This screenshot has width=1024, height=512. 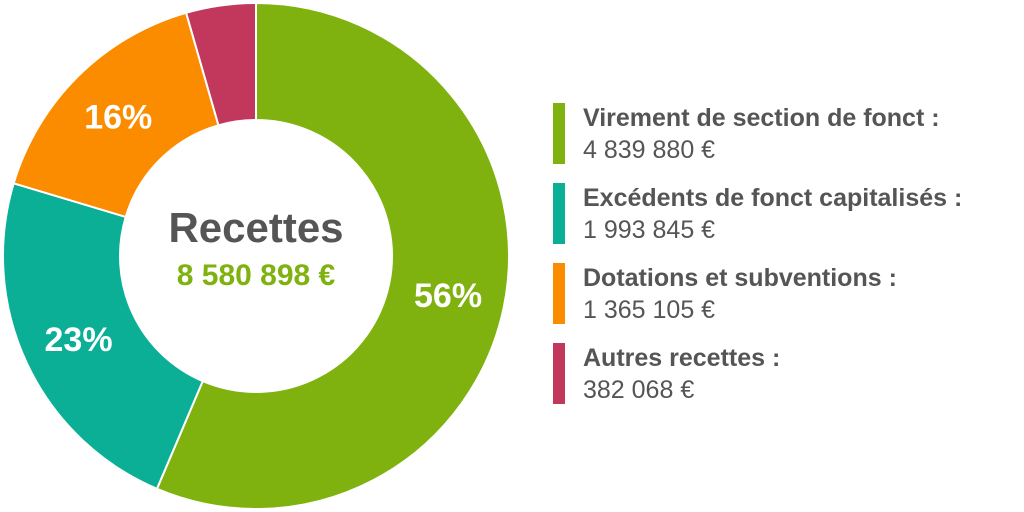 I want to click on legend-item-autres: Autres recettes : 382 068 €, so click(x=788, y=383).